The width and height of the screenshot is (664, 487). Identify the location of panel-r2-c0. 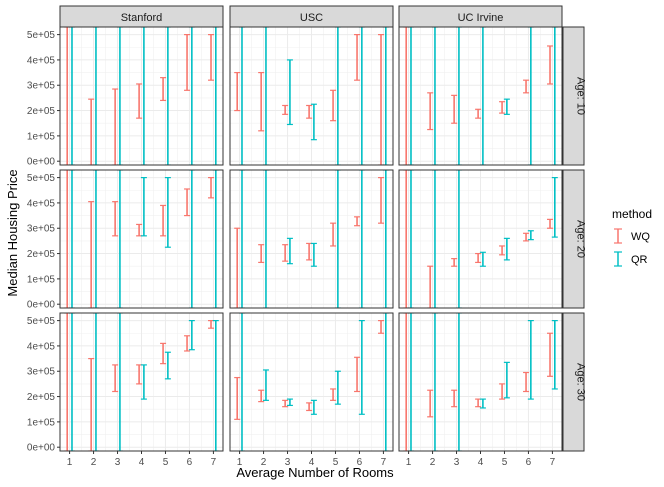
(141, 382).